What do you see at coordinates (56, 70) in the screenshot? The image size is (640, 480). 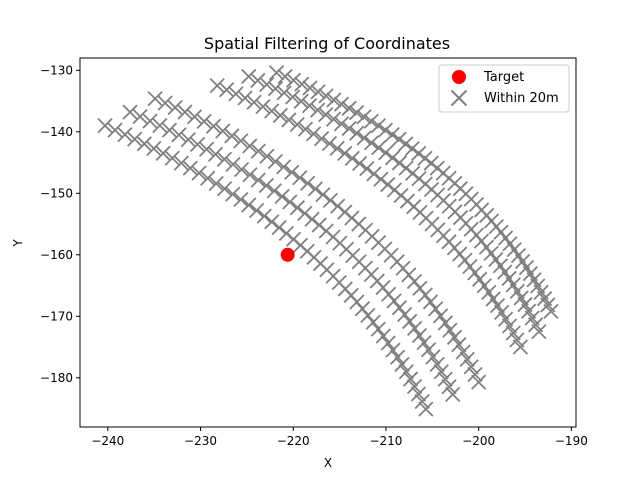 I see `y-tick-label: −130` at bounding box center [56, 70].